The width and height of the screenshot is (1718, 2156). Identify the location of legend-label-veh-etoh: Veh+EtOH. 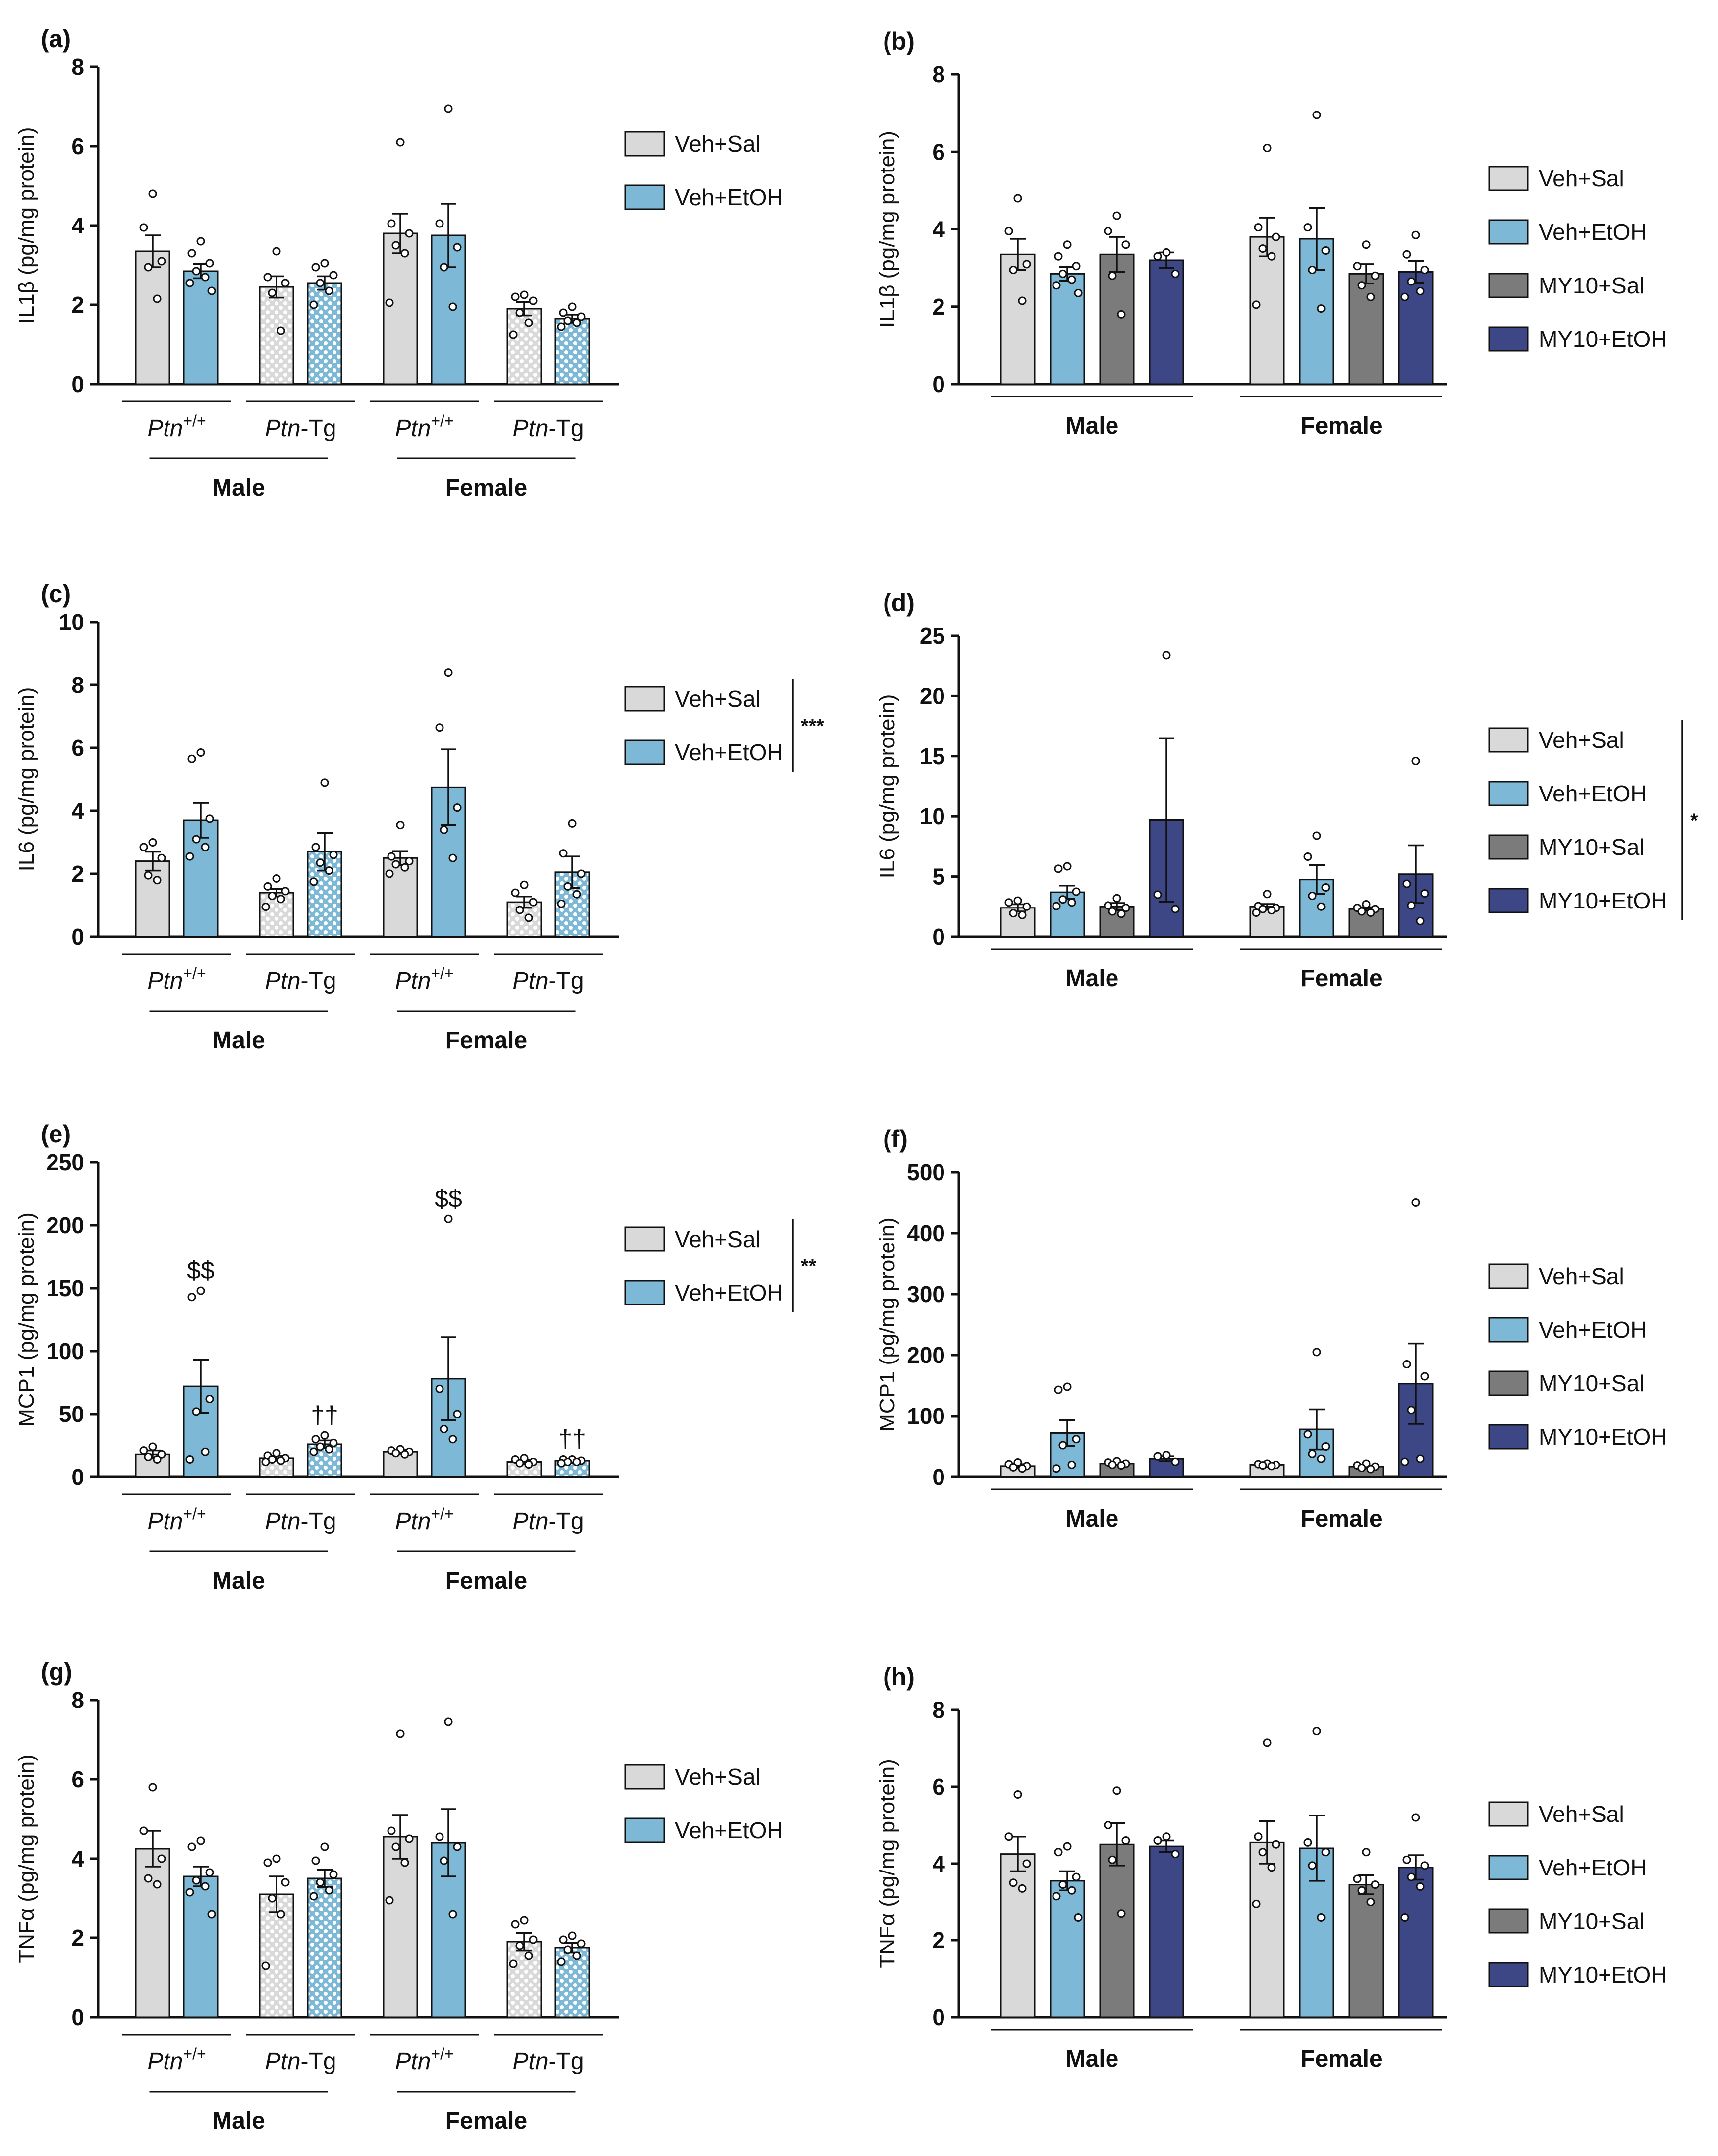
(729, 1292).